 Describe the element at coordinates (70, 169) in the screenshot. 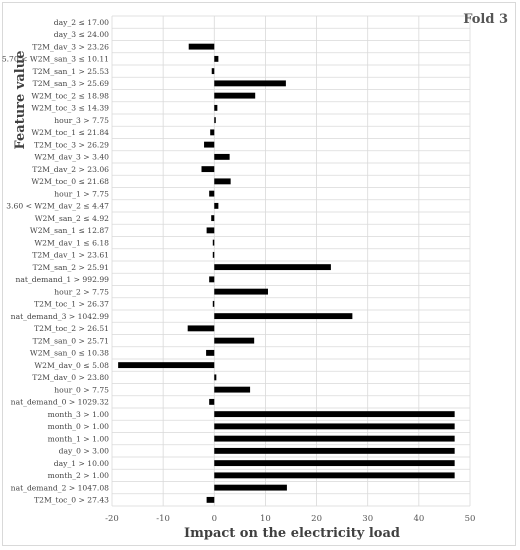

I see `y-tick-label: T2M_dav_2 > 23.06` at that location.